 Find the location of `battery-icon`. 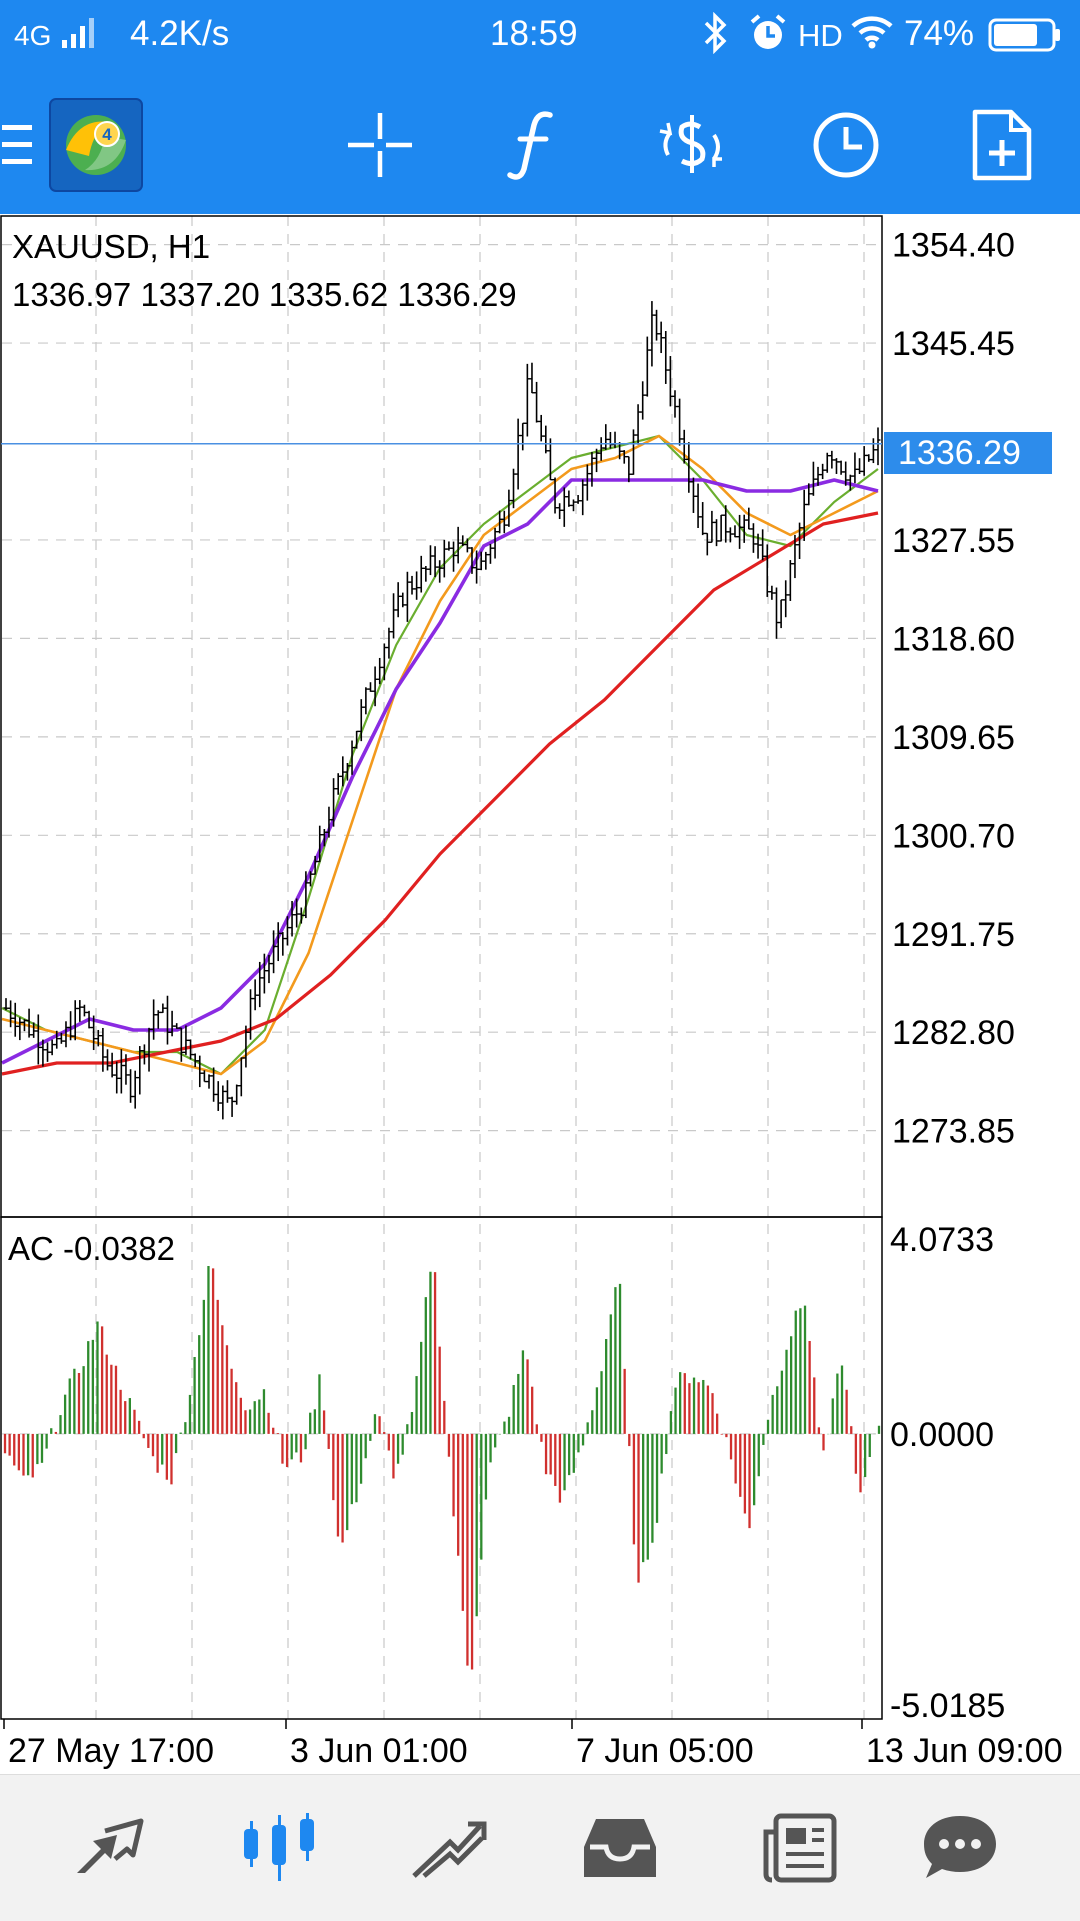

battery-icon is located at coordinates (1025, 39).